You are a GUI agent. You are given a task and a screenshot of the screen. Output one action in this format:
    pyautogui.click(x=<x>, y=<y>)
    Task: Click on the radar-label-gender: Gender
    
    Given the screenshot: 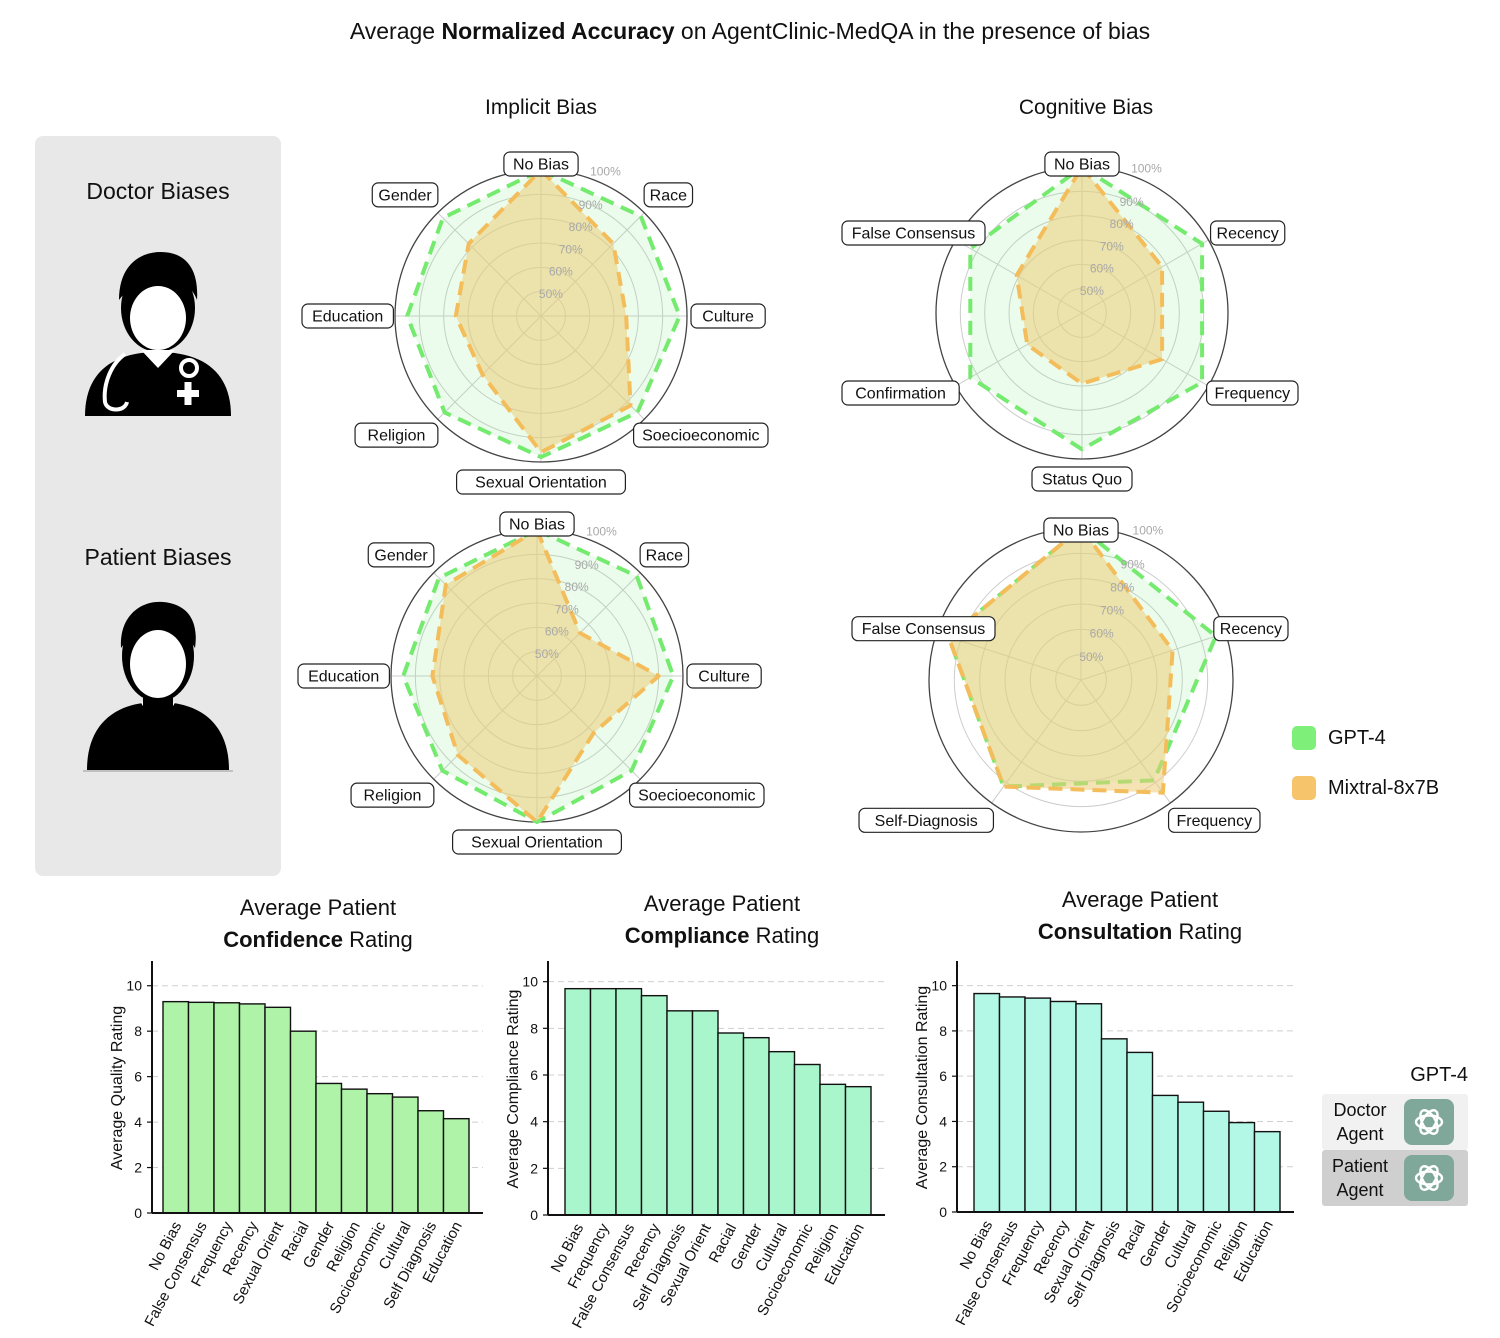 What is the action you would take?
    pyautogui.click(x=401, y=555)
    